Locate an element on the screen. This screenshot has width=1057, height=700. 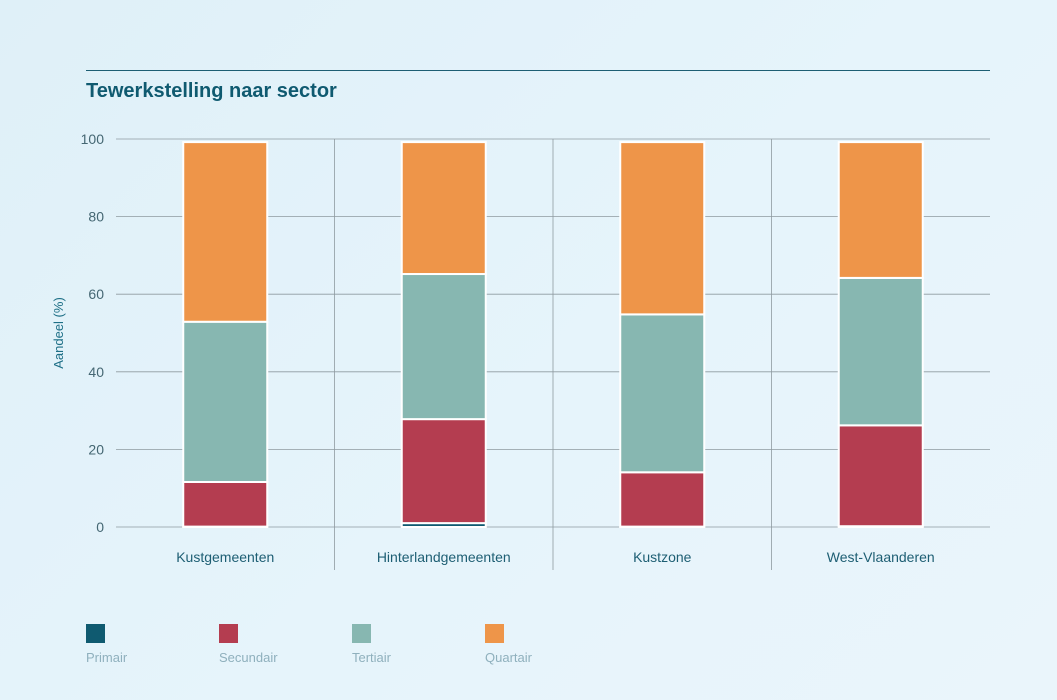
y-axis-label: Aandeel (%) is located at coordinates (58, 333).